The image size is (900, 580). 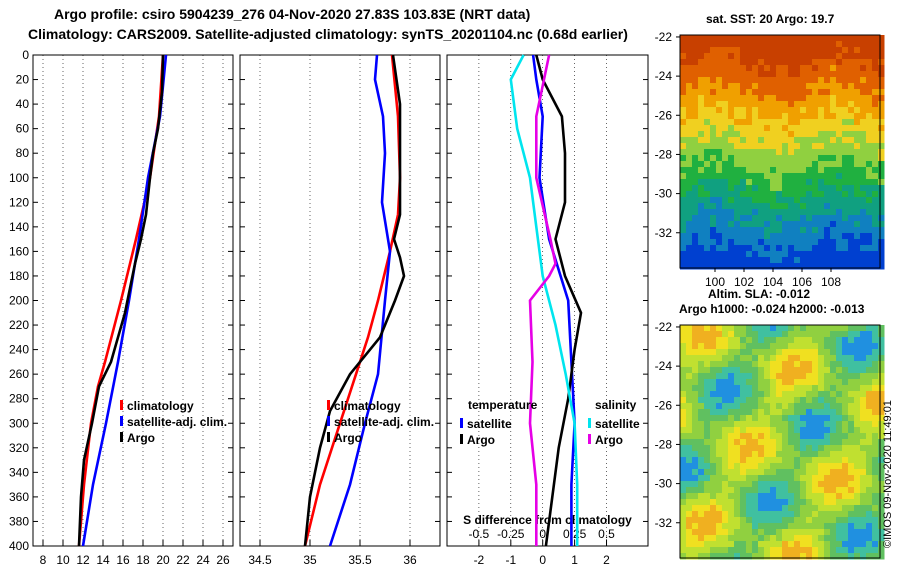 I want to click on xtick-label-temperature-diff: 1, so click(x=574, y=560).